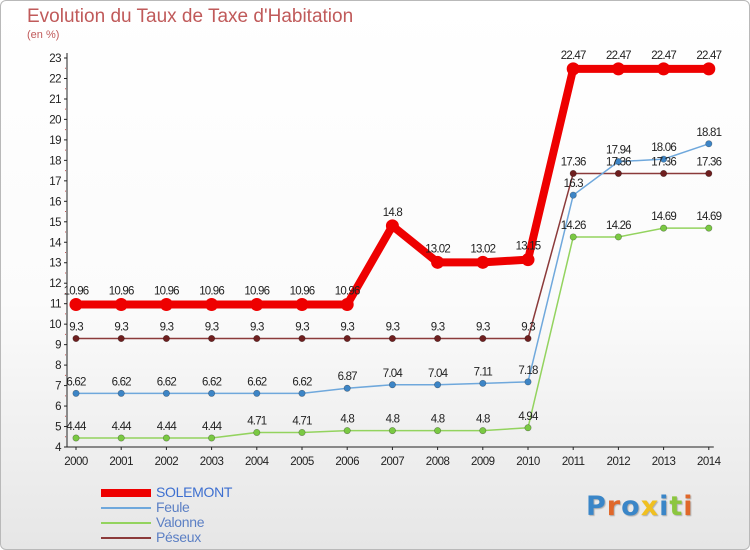  What do you see at coordinates (55, 79) in the screenshot?
I see `y-tick-label-22: 22` at bounding box center [55, 79].